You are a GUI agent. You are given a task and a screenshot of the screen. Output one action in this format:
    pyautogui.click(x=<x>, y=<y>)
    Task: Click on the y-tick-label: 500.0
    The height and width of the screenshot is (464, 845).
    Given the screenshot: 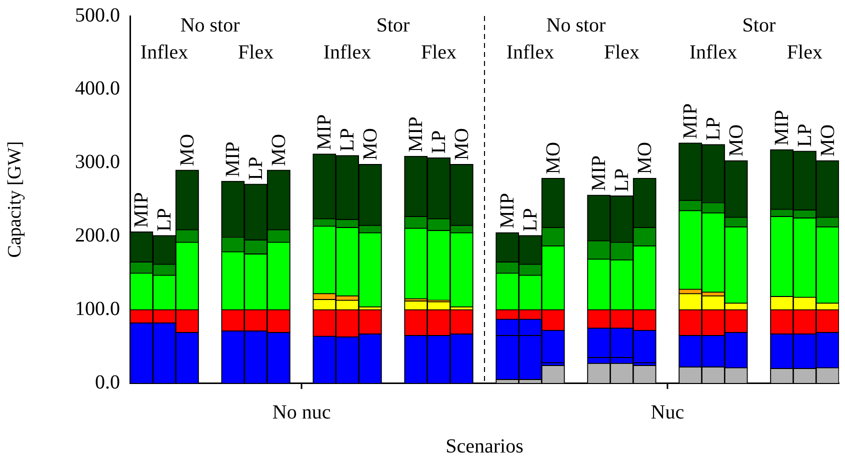 What is the action you would take?
    pyautogui.click(x=97, y=15)
    